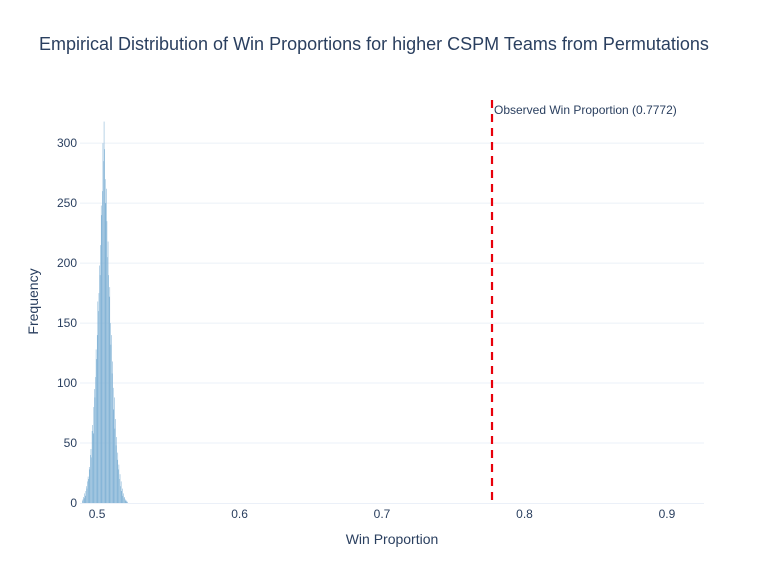  Describe the element at coordinates (67, 263) in the screenshot. I see `y-tick-label: 200` at that location.